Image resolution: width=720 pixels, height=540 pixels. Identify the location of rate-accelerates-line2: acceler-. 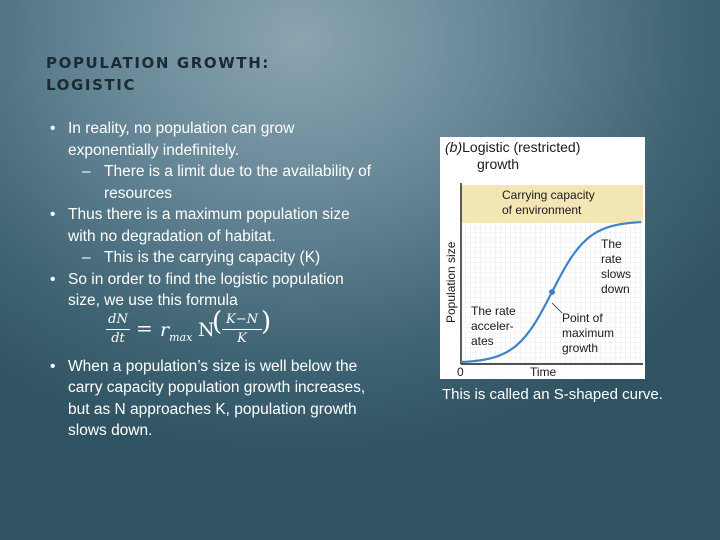
(492, 326).